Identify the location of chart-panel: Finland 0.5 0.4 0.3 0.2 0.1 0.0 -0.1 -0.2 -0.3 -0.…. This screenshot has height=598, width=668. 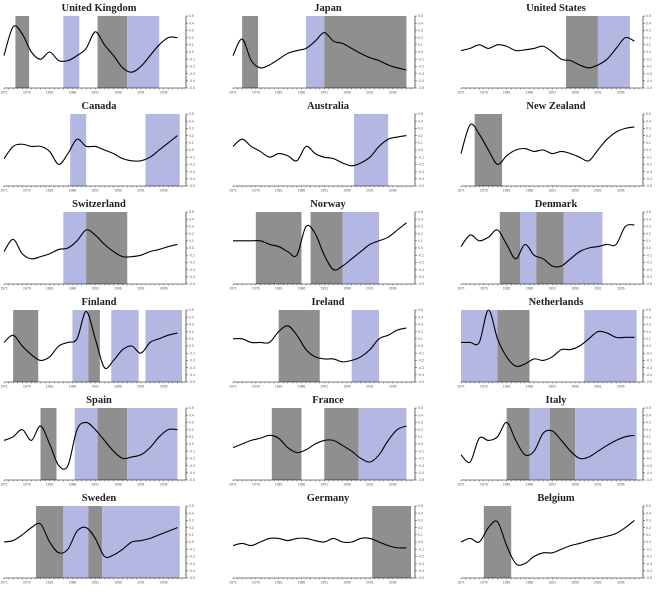
(105, 345).